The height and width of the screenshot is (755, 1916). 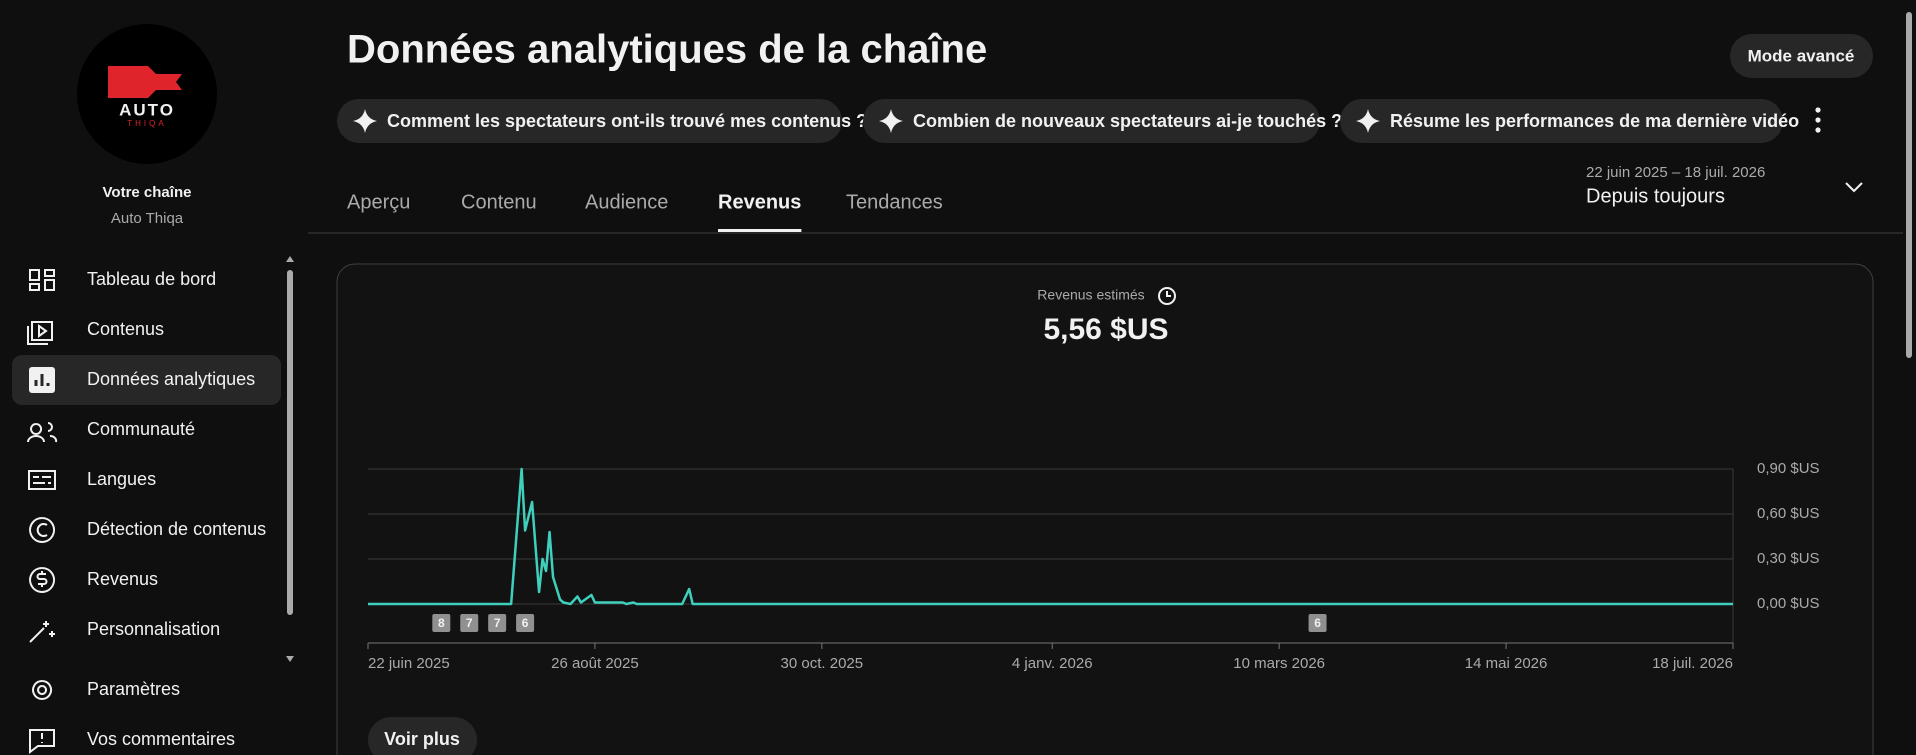 What do you see at coordinates (141, 429) in the screenshot?
I see `nav-item: Communauté` at bounding box center [141, 429].